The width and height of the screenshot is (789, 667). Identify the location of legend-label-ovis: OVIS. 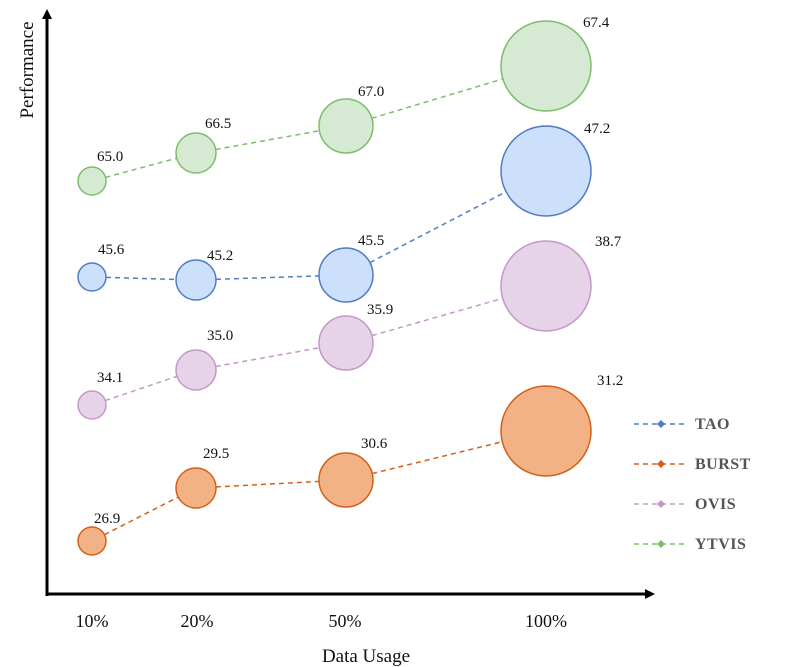
(715, 504).